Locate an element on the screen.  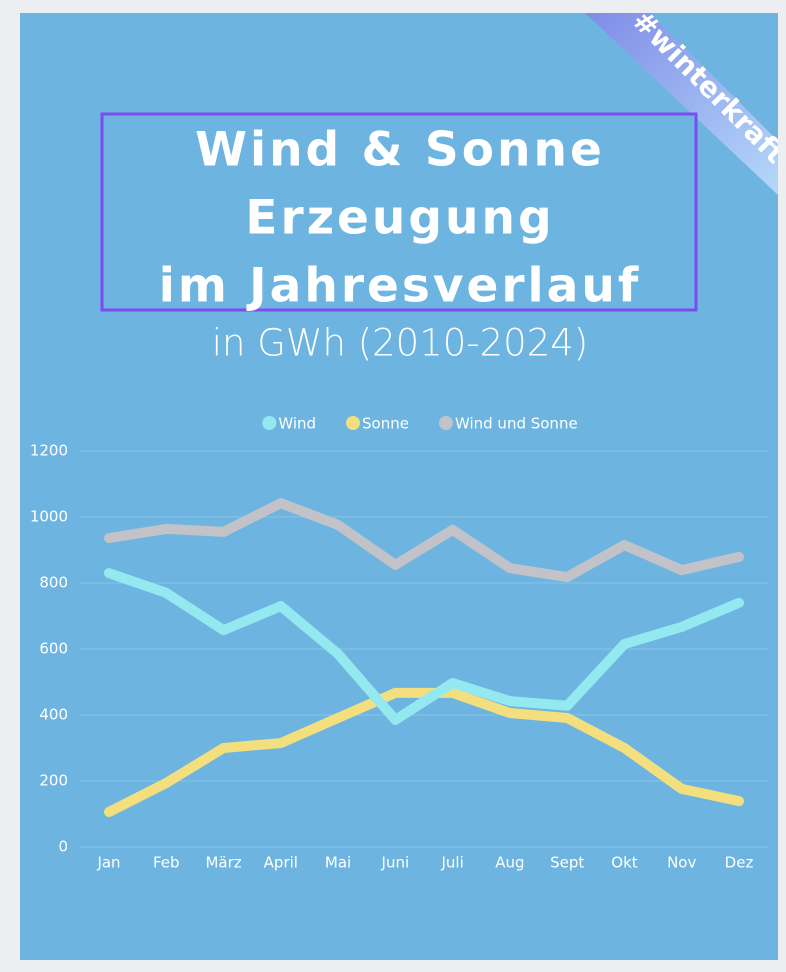
y-tick-label: 200 is located at coordinates (53, 781).